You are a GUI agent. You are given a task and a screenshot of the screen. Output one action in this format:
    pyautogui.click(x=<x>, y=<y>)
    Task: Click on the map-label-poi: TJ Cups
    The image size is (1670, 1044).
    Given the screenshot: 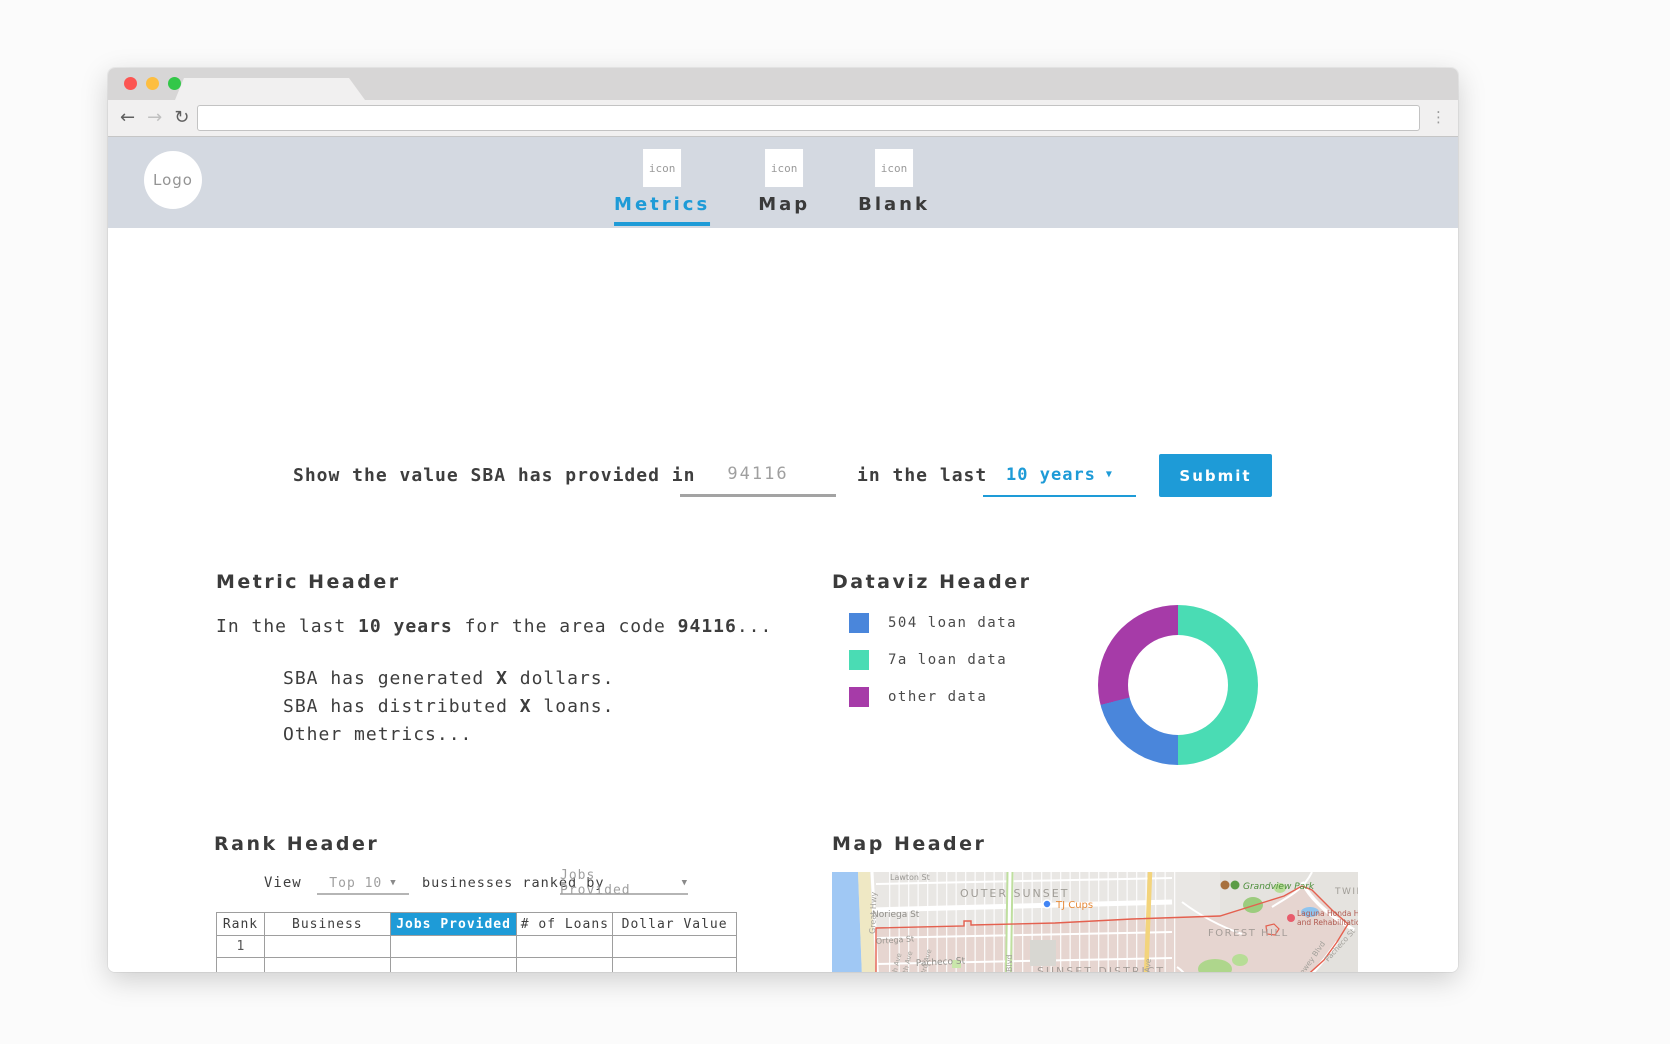 What is the action you would take?
    pyautogui.click(x=1074, y=905)
    